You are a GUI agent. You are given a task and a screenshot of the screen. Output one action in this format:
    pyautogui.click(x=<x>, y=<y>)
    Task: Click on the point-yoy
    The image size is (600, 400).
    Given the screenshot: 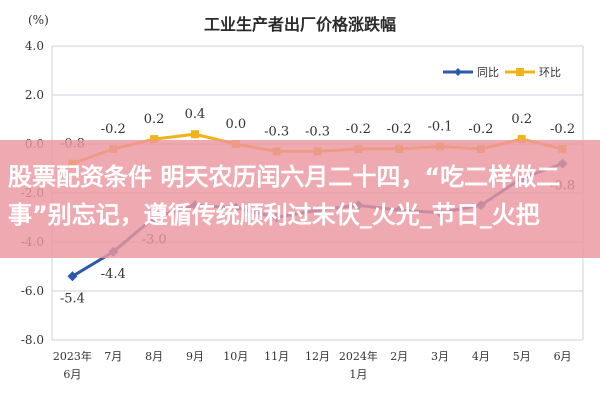 What is the action you would take?
    pyautogui.click(x=72, y=276)
    